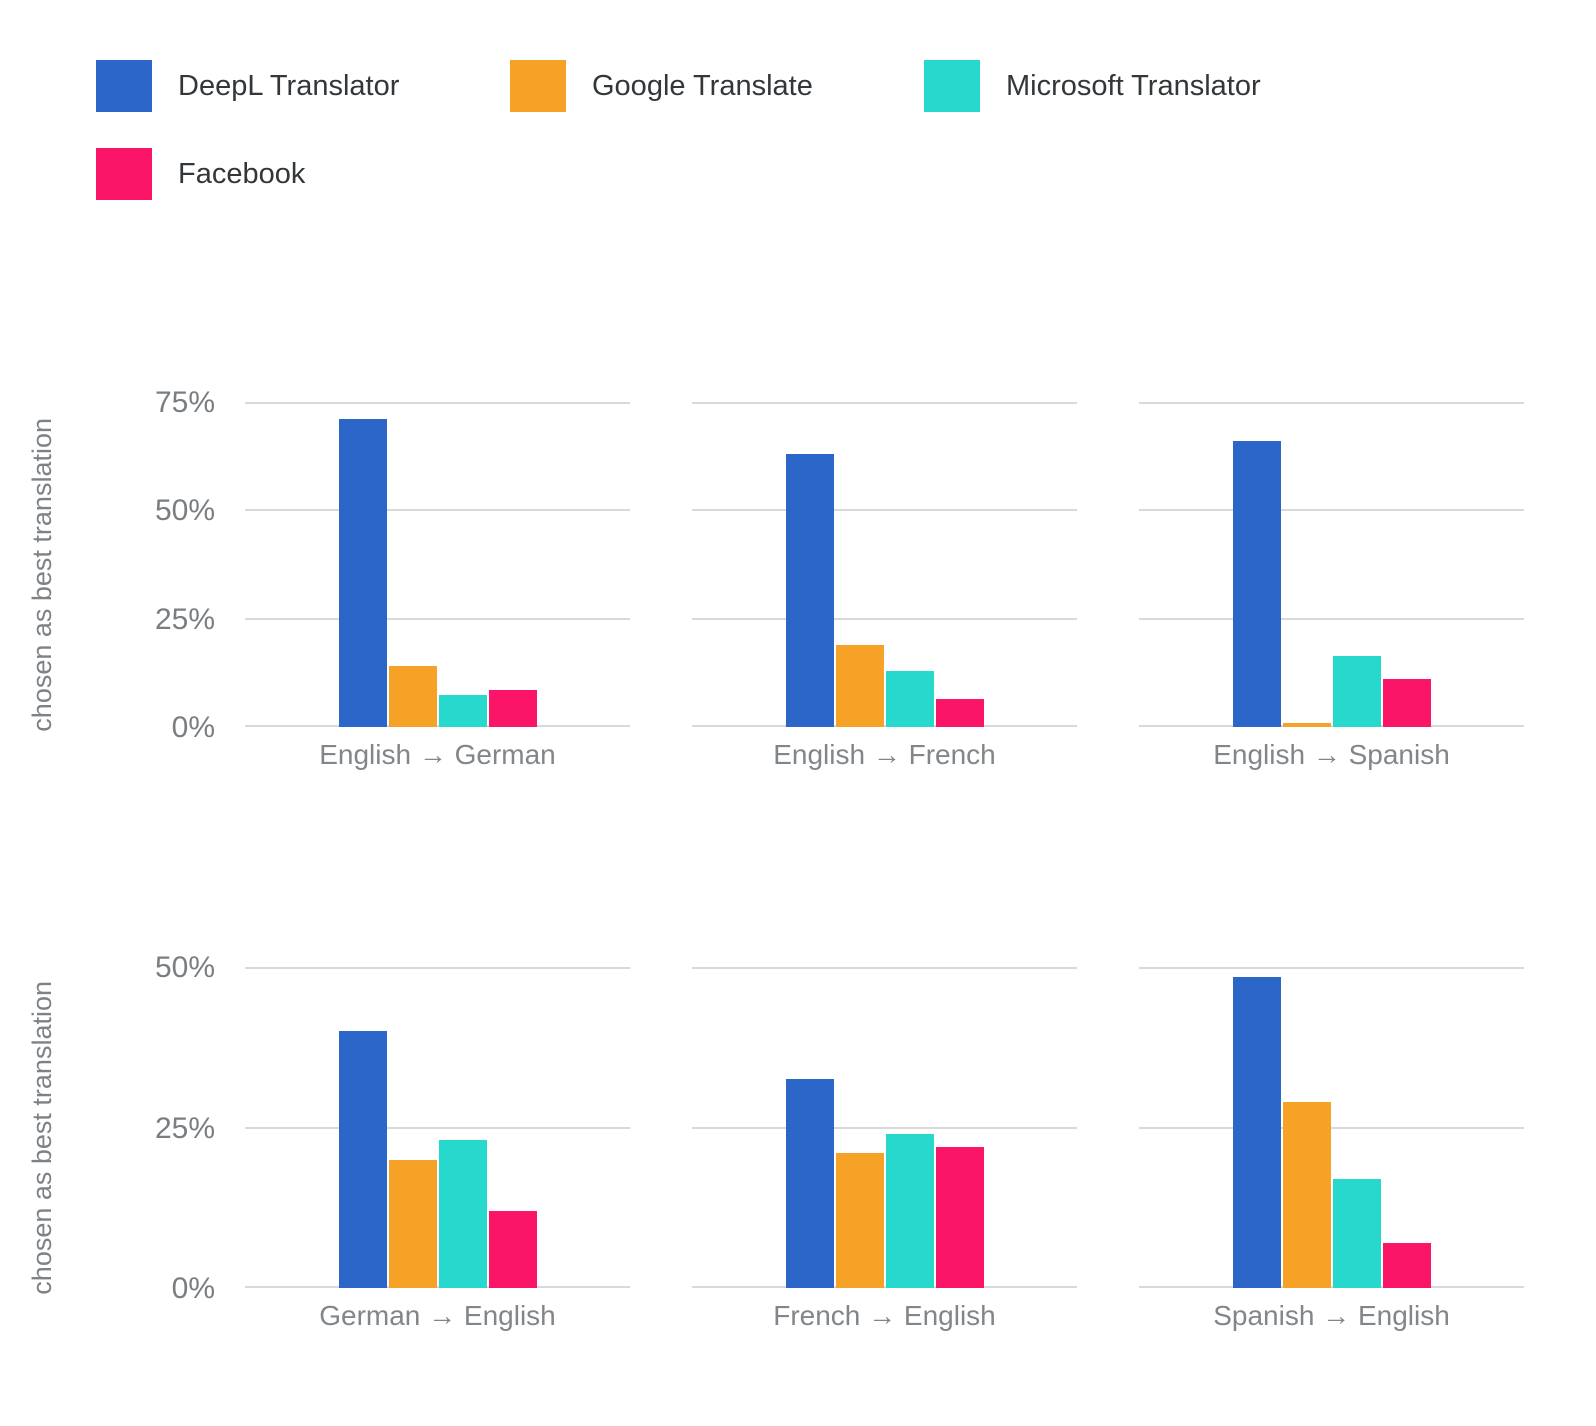 The image size is (1596, 1426). I want to click on legend-item-label: DeepL Translator, so click(289, 85).